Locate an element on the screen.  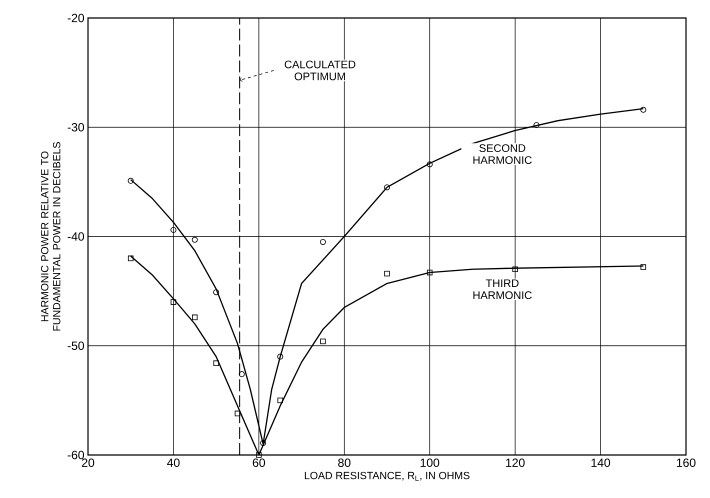
x-tick-label: 60 is located at coordinates (259, 462).